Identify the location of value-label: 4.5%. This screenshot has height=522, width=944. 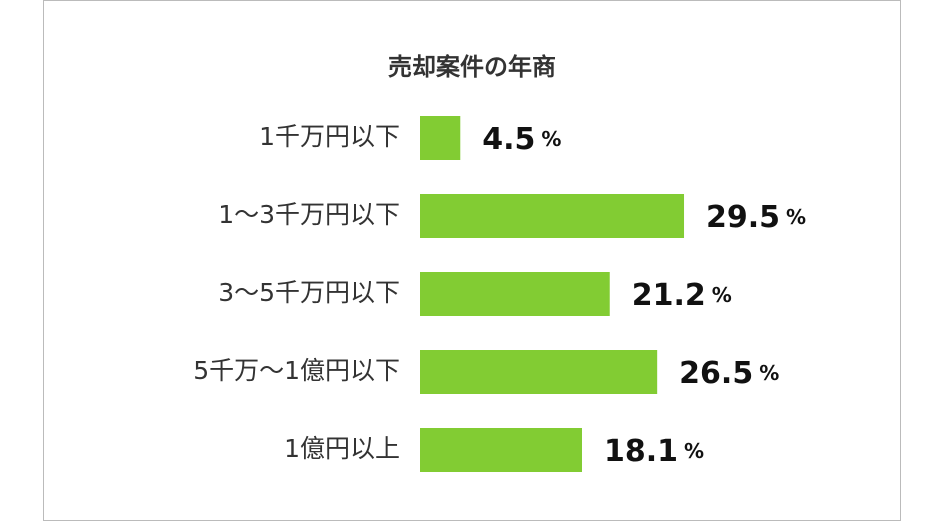
(521, 139).